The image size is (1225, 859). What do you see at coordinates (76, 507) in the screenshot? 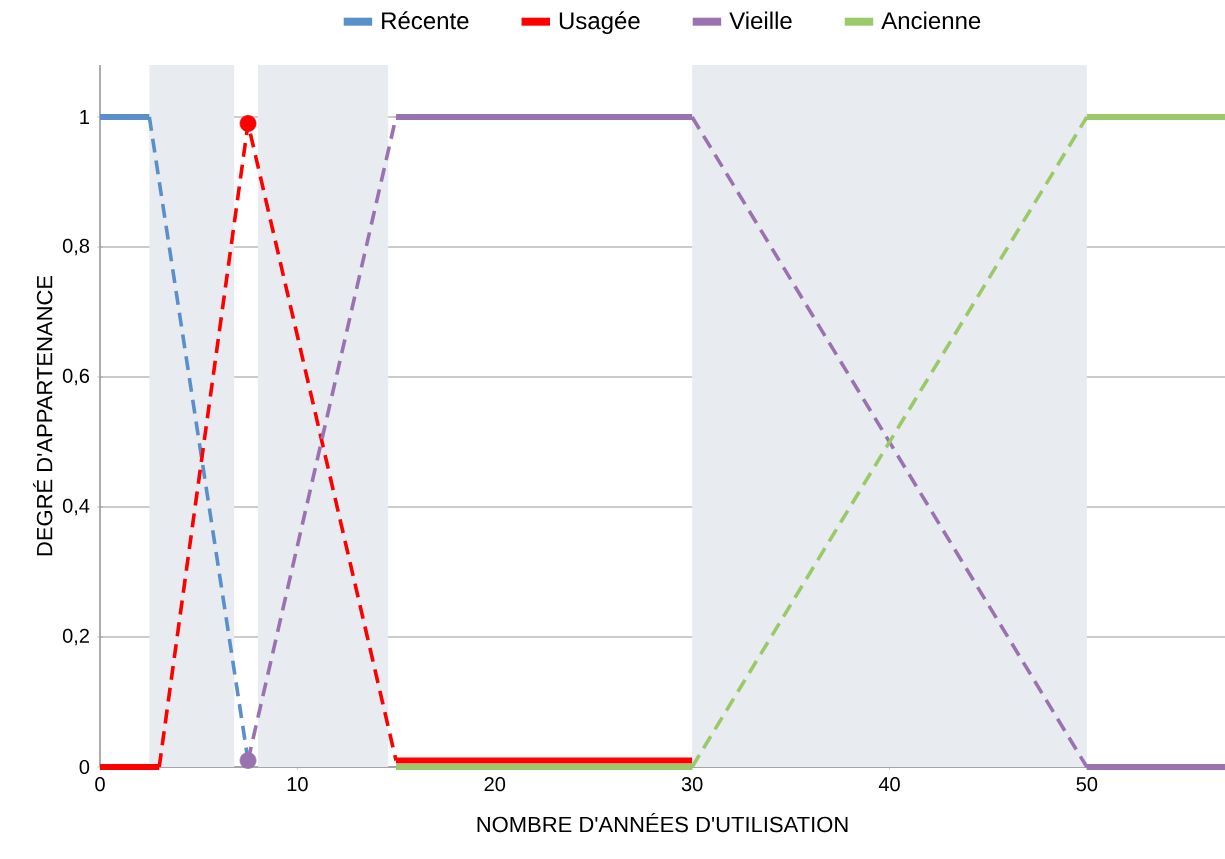
I see `y-tick-label: 0,4` at bounding box center [76, 507].